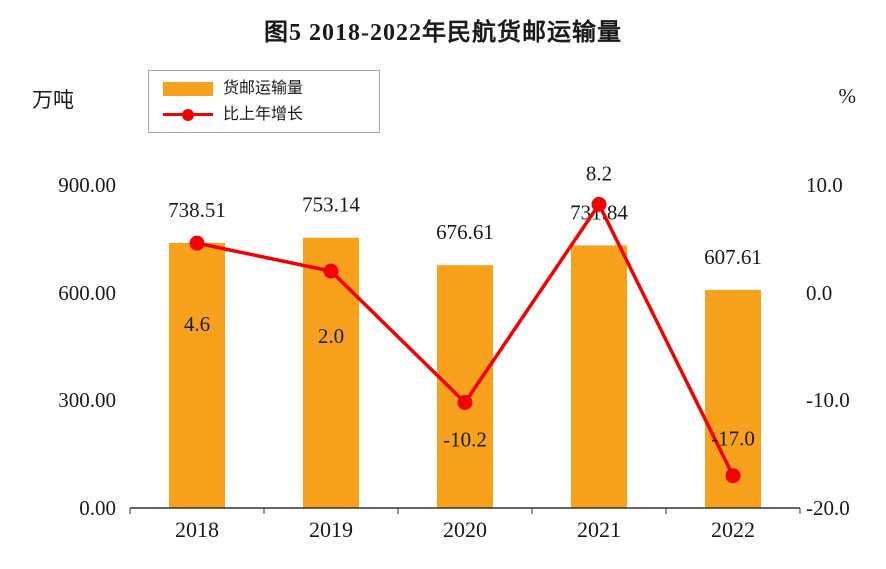  I want to click on line-swatch-icon, so click(188, 114).